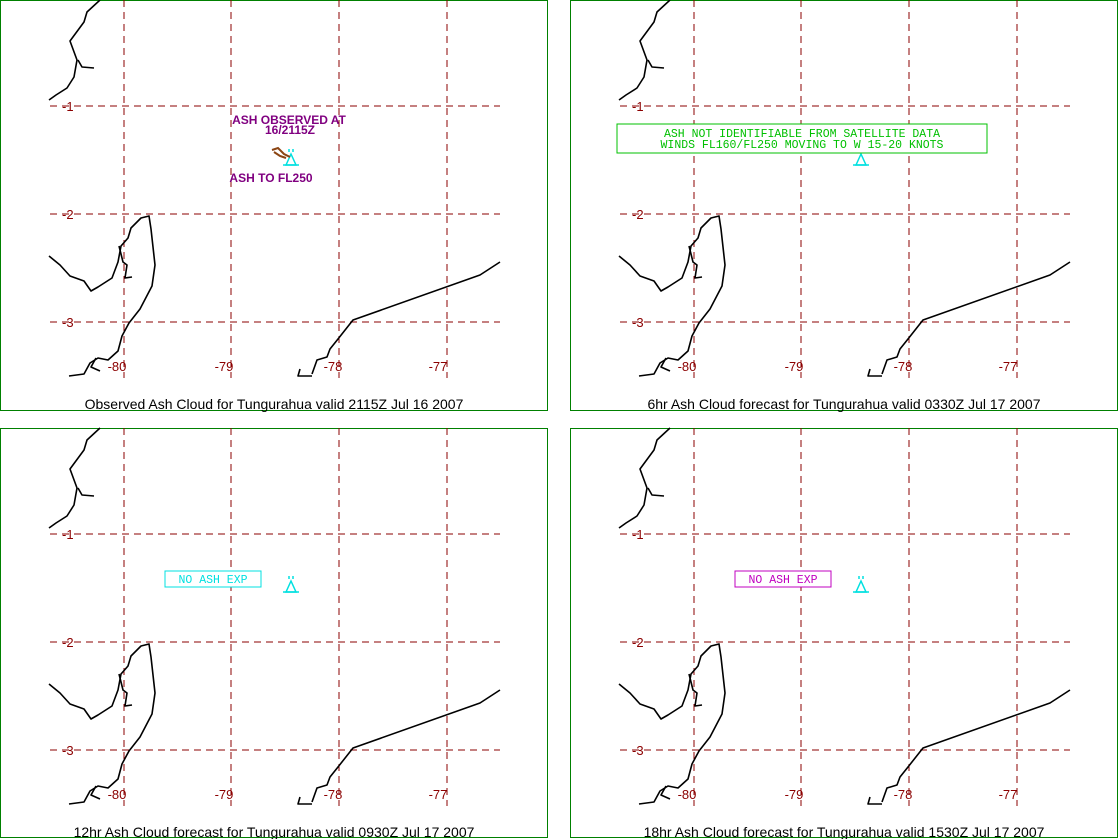 This screenshot has height=839, width=1119. I want to click on advisory-text: ASH NOT IDENTIFIABLE FROM SATELLITE DATA, so click(802, 134).